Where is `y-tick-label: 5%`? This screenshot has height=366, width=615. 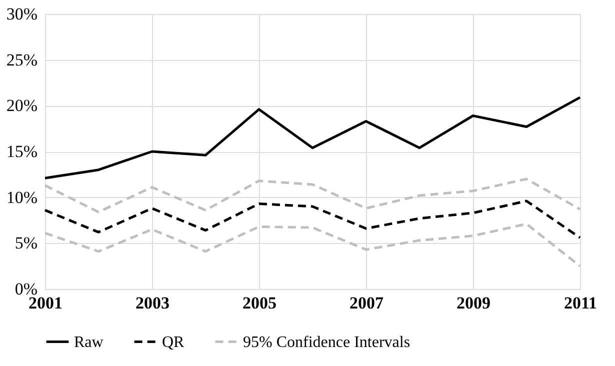
y-tick-label: 5% is located at coordinates (26, 243).